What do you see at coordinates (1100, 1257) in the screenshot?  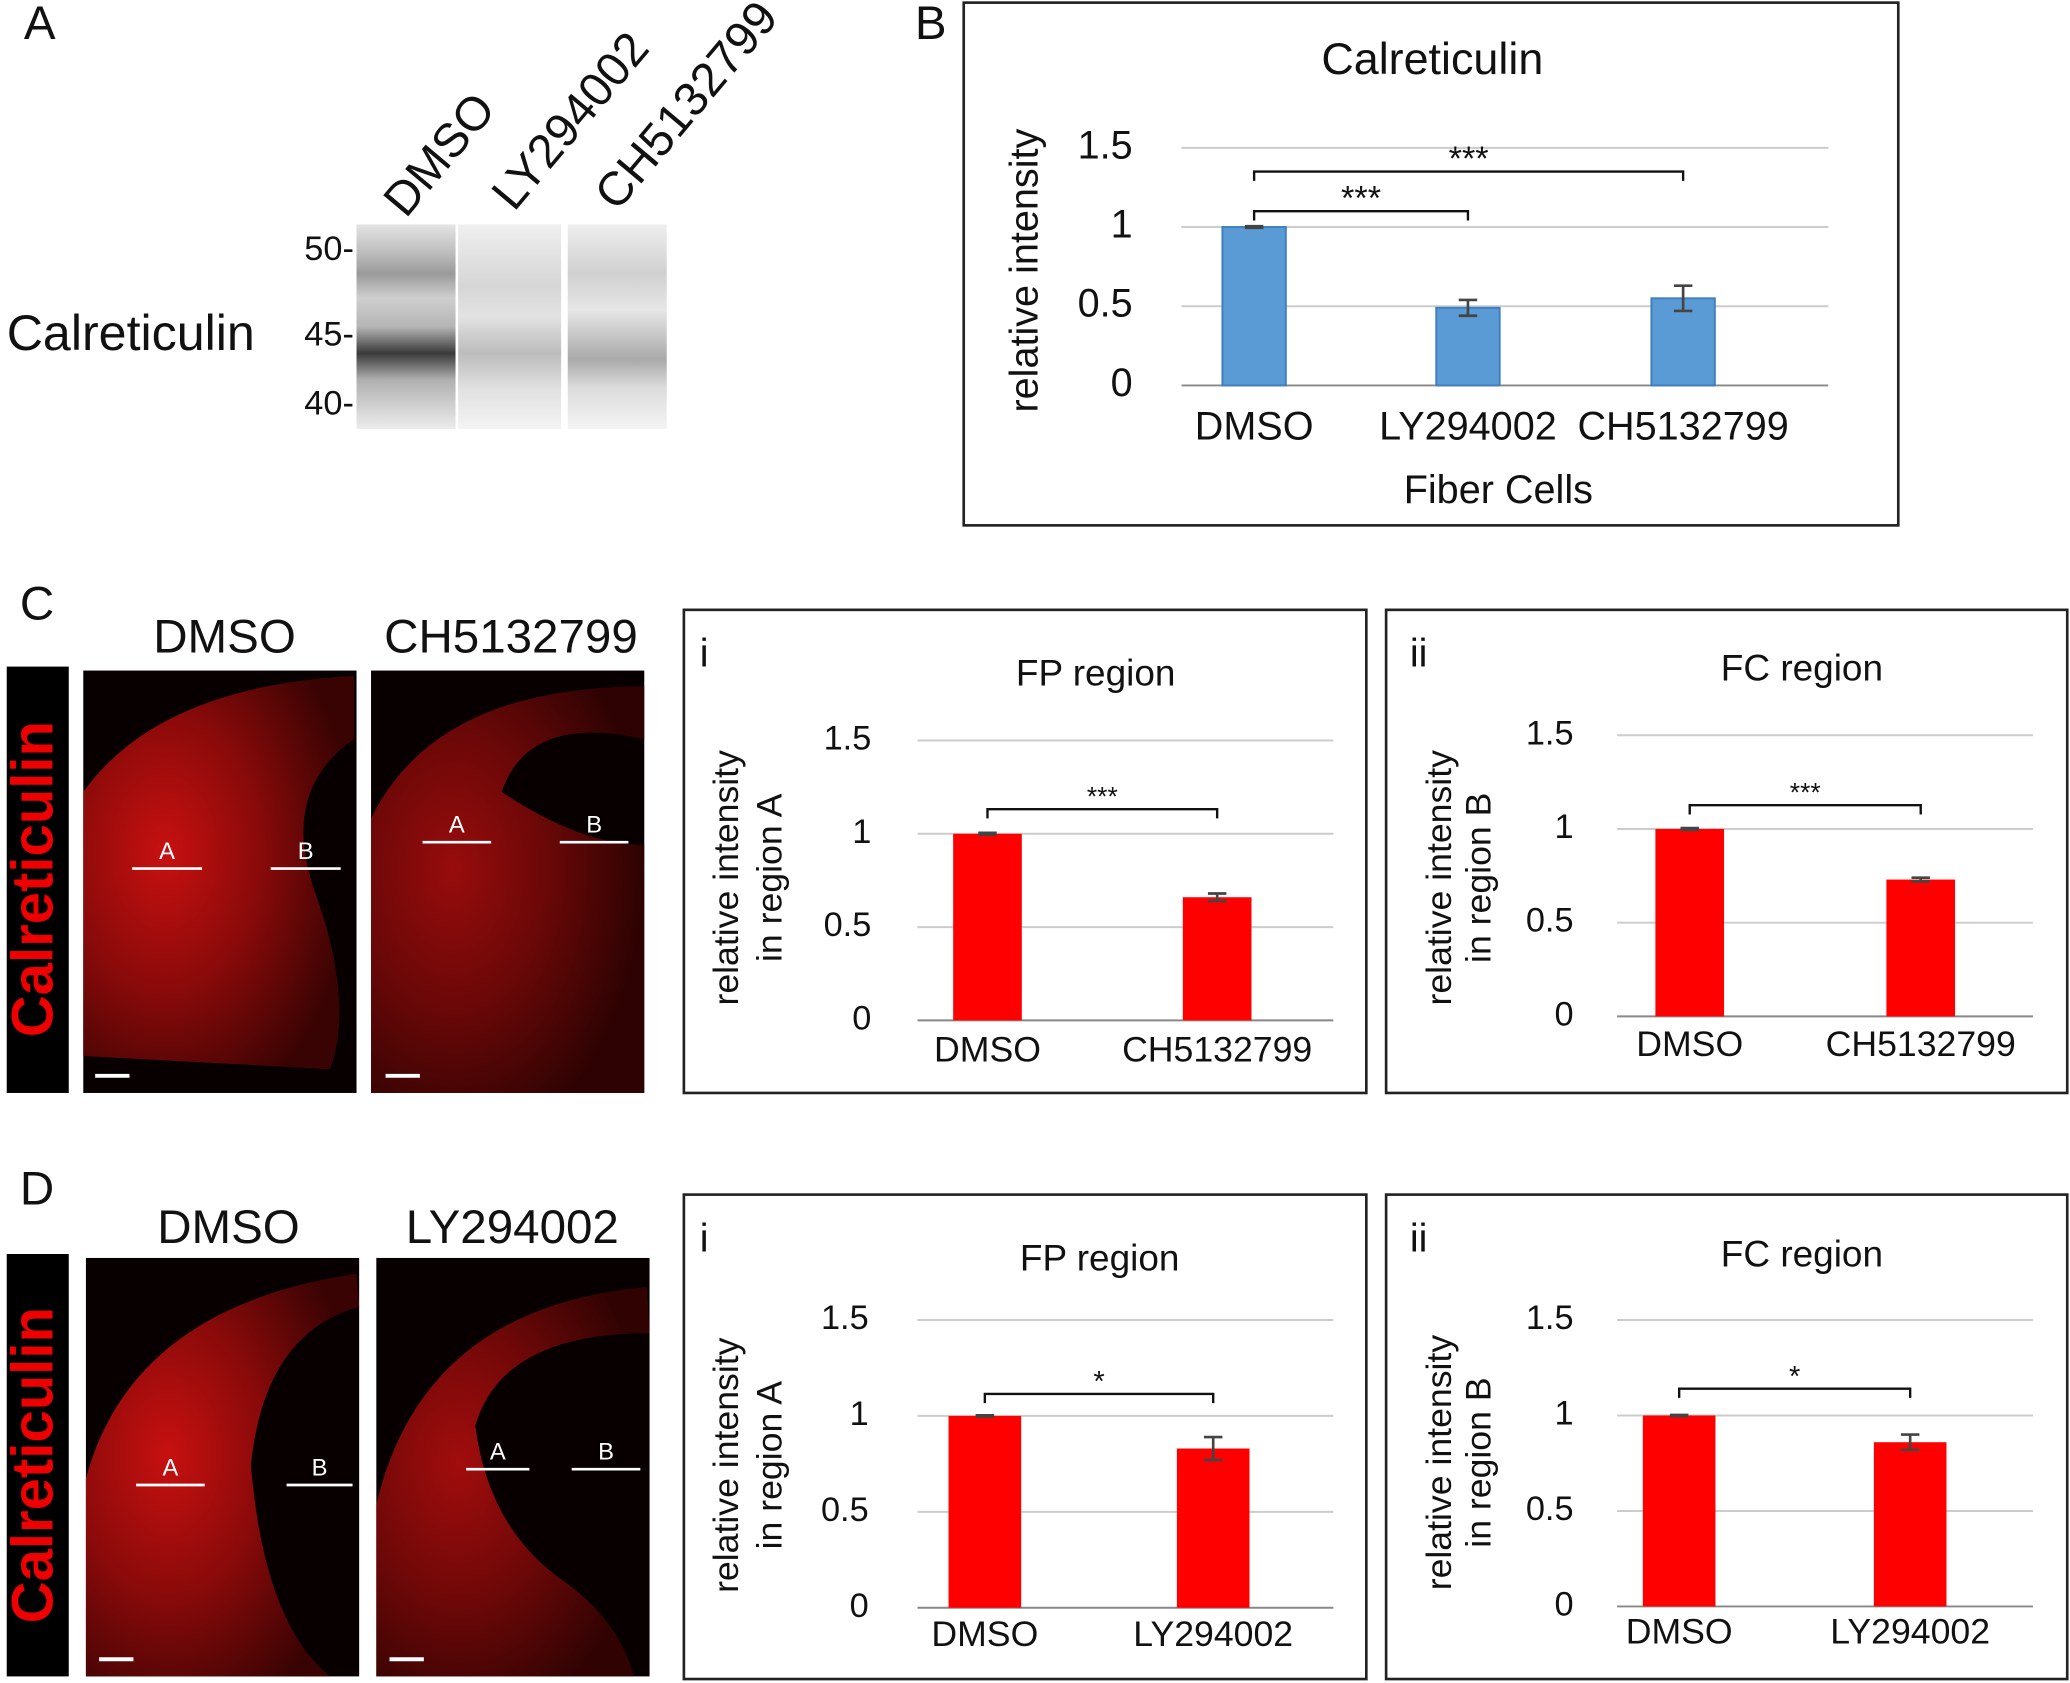 I see `chart-title: FP region` at bounding box center [1100, 1257].